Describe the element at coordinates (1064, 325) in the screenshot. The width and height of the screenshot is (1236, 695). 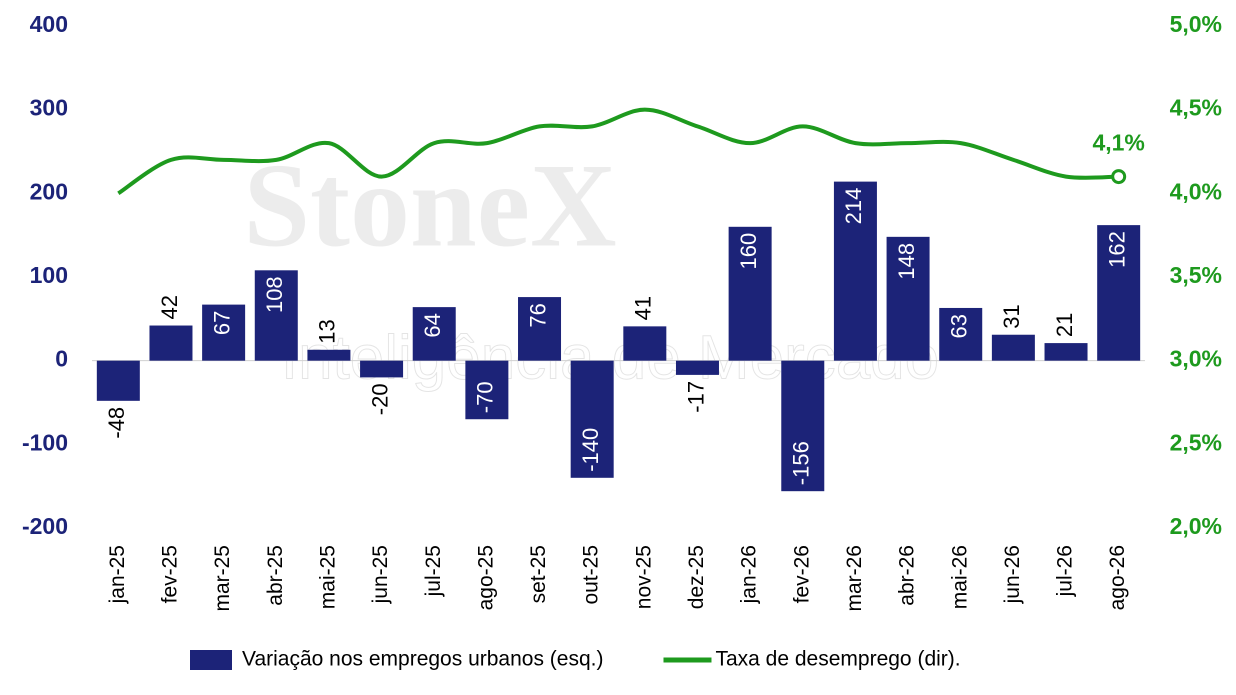
I see `bar-value-label: 21` at that location.